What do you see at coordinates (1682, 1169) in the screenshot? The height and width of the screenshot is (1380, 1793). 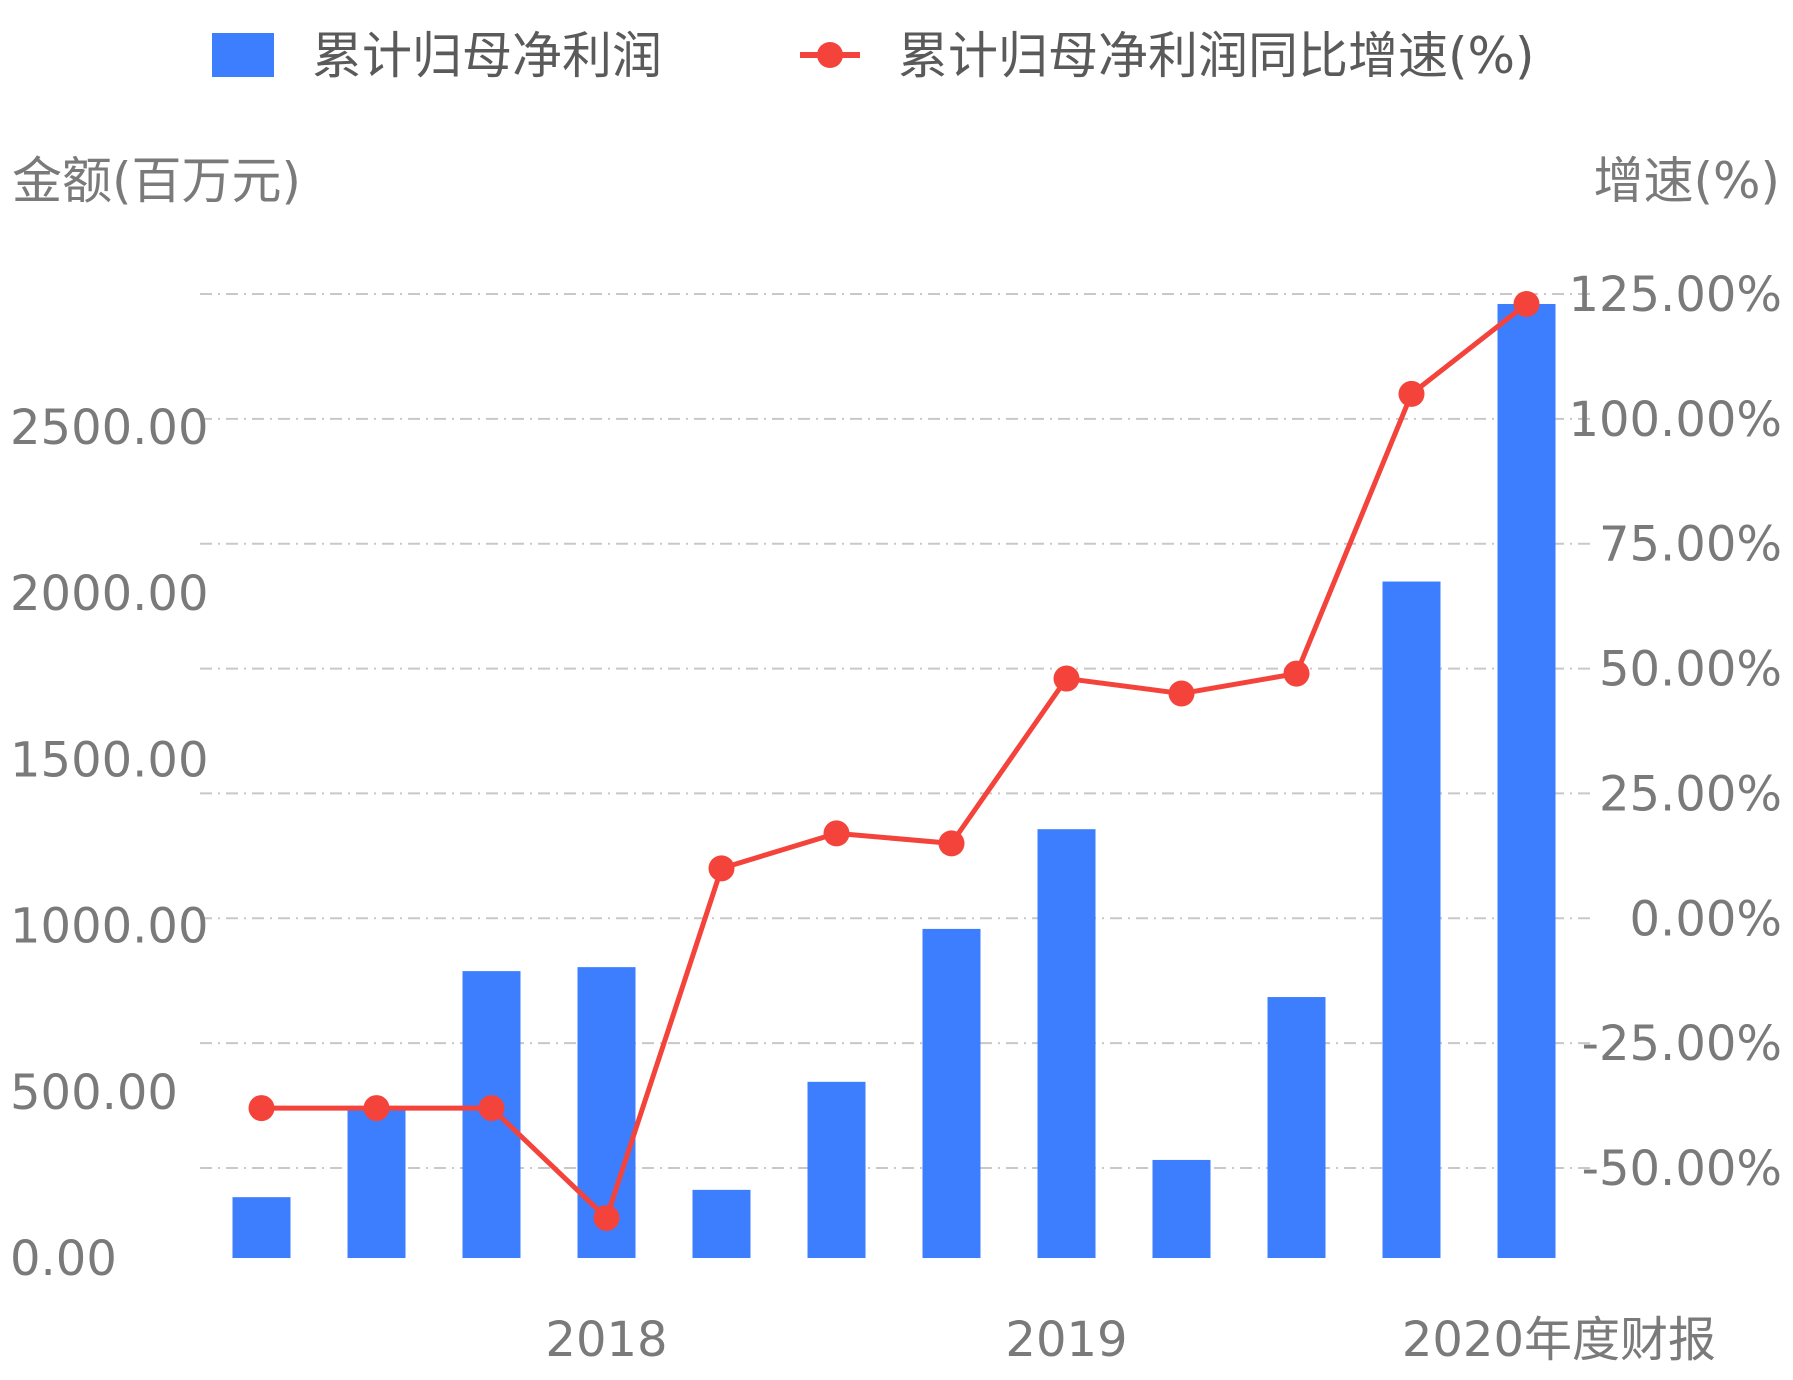 I see `right-tick-label: -50.00%` at bounding box center [1682, 1169].